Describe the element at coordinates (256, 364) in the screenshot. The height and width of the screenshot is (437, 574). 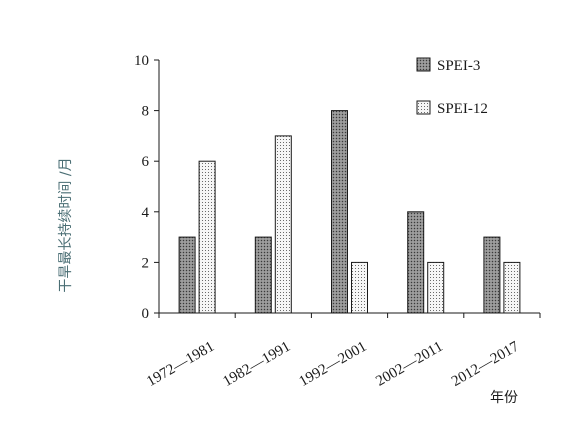
I see `x-category-label: 1982—1991` at that location.